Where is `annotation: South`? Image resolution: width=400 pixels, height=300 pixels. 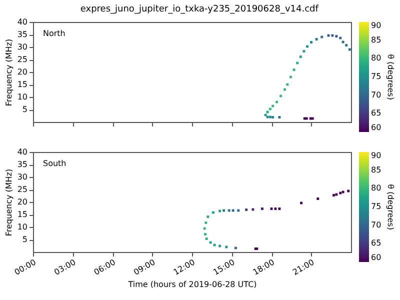 annotation: South is located at coordinates (54, 163).